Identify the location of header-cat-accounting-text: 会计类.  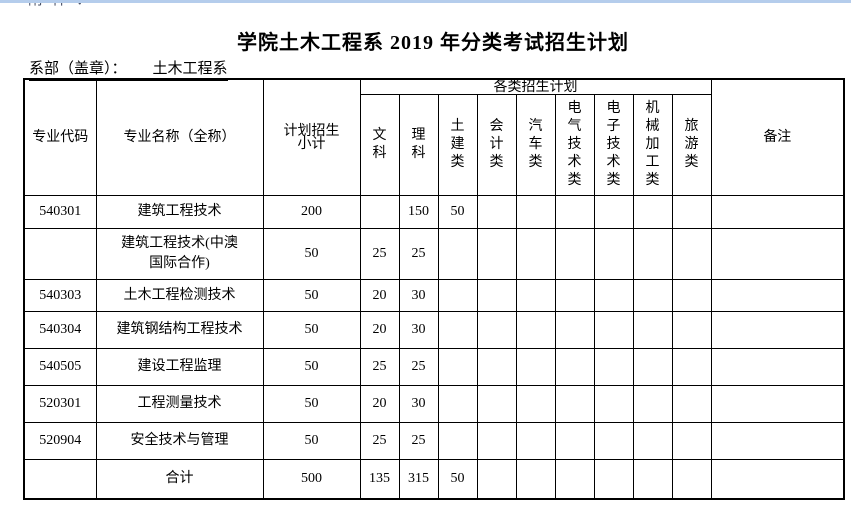
(496, 144).